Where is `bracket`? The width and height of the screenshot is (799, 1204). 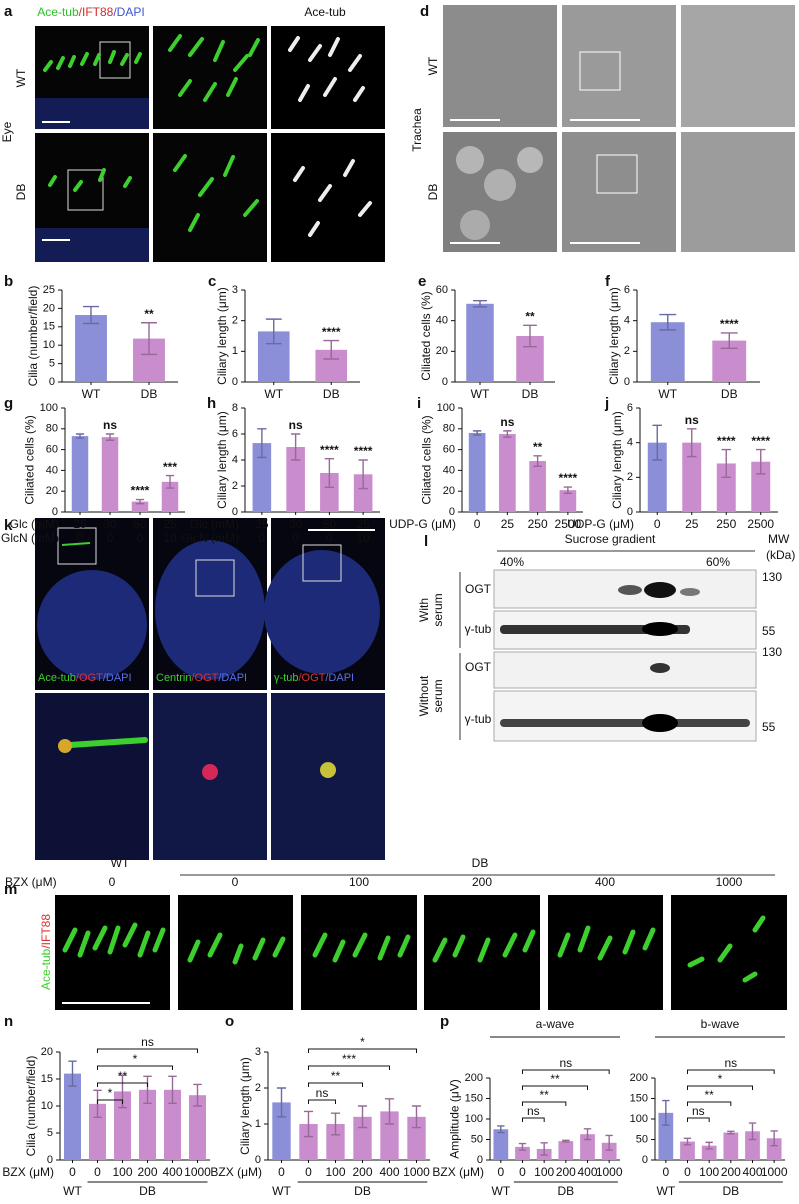
bracket is located at coordinates (122, 1084).